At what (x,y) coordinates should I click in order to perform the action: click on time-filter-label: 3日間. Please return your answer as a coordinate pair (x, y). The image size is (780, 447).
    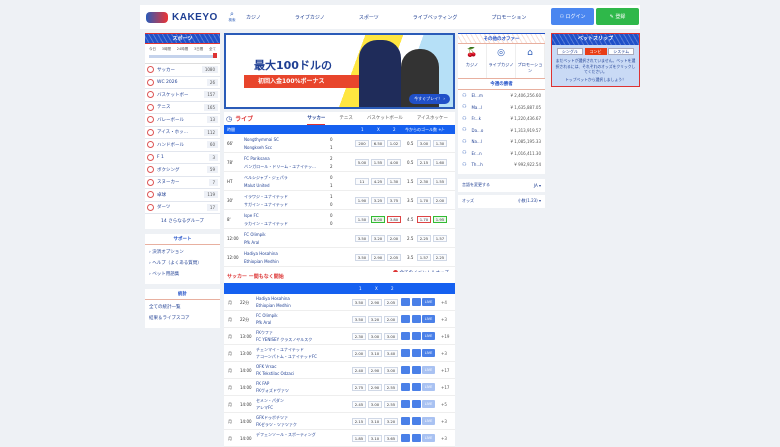
    Looking at the image, I should click on (199, 49).